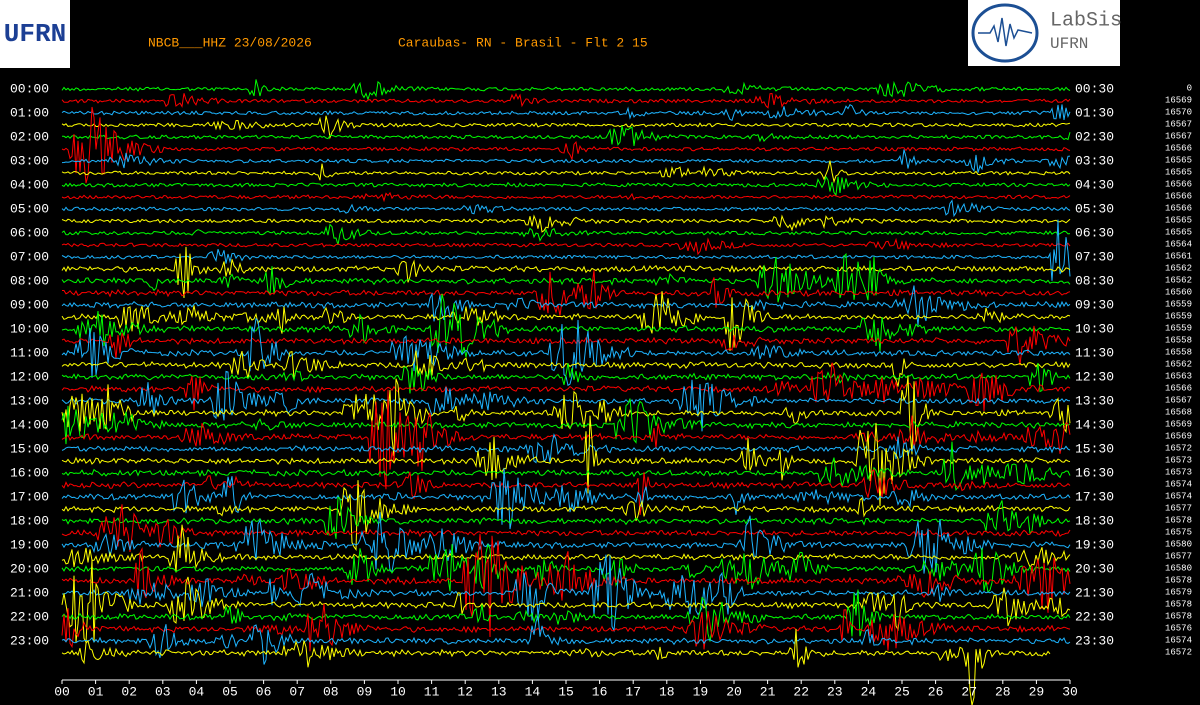  What do you see at coordinates (1094, 568) in the screenshot?
I see `half-hour-label: 20:30` at bounding box center [1094, 568].